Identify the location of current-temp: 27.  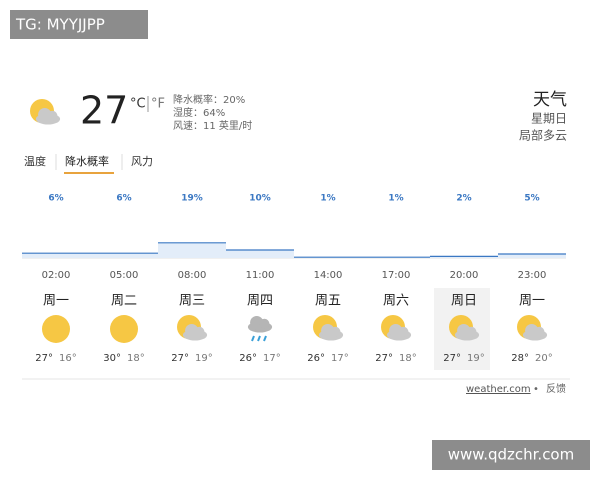
(104, 111).